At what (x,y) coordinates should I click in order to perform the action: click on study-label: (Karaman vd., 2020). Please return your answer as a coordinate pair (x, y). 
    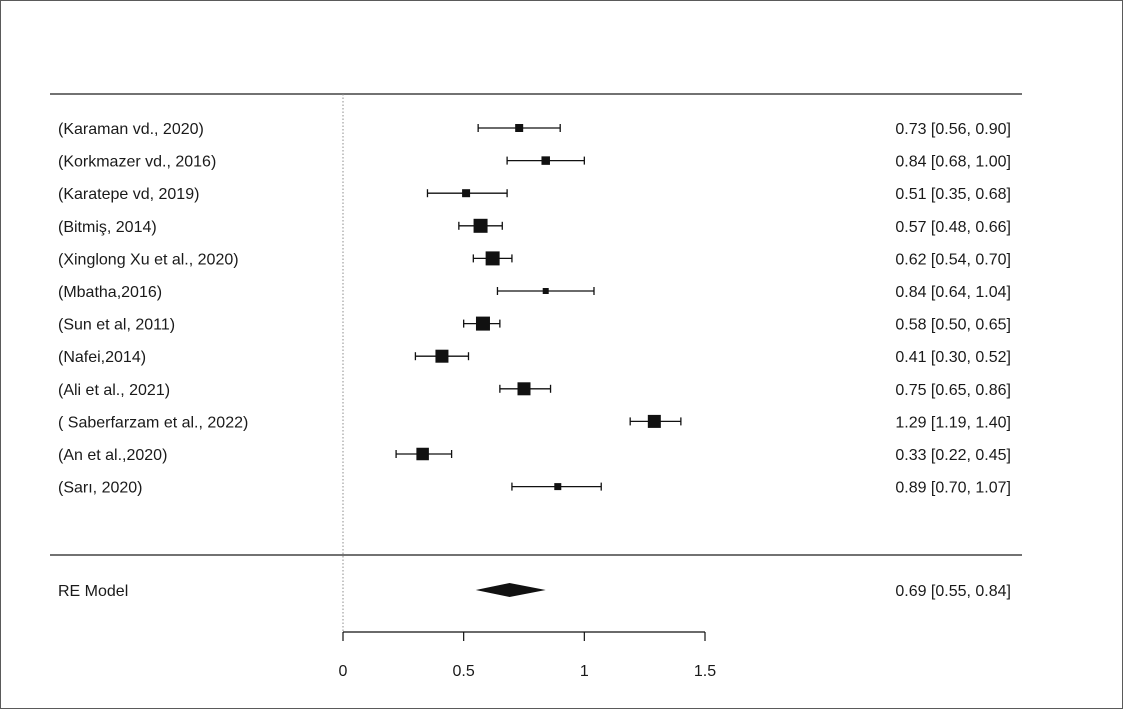
    Looking at the image, I should click on (131, 129).